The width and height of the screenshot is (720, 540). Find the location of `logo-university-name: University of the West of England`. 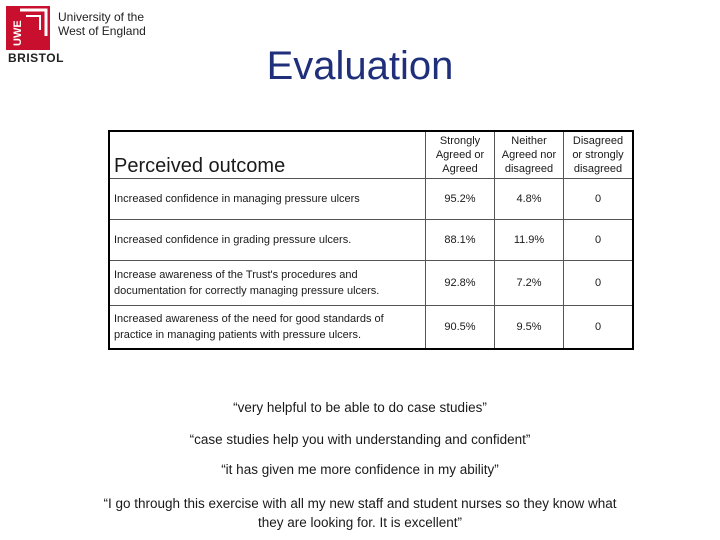

logo-university-name: University of the West of England is located at coordinates (102, 24).